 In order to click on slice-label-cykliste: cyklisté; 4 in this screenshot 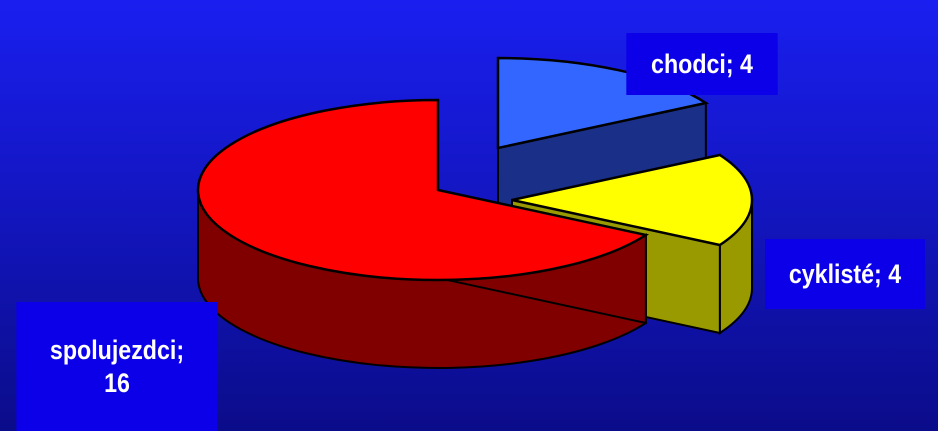, I will do `click(845, 274)`.